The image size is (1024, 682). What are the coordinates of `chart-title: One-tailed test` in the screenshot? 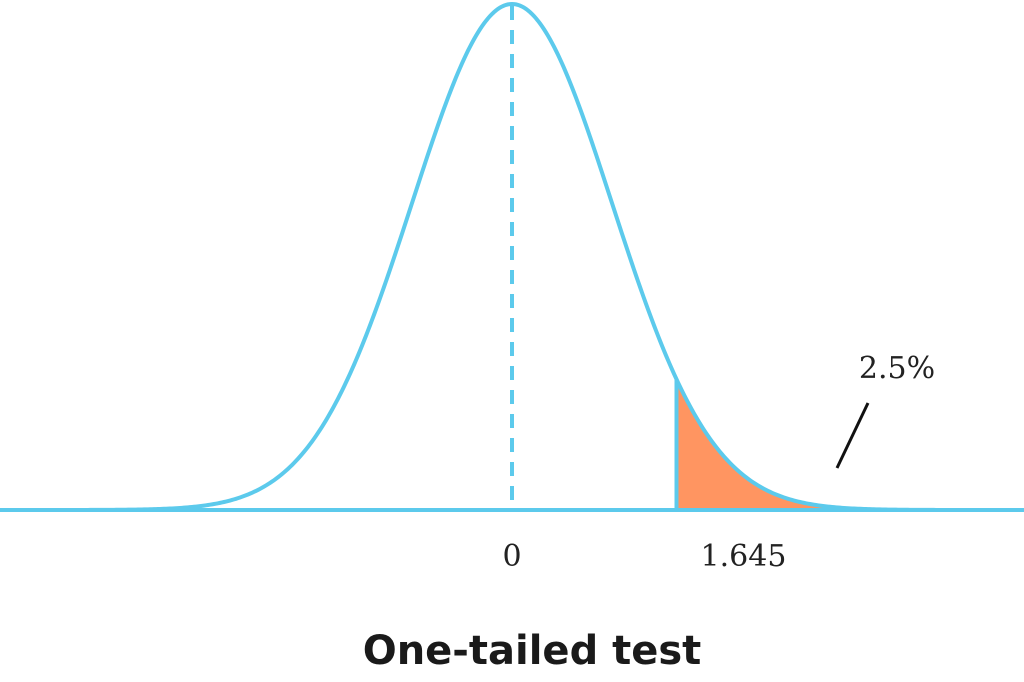 It's located at (532, 651).